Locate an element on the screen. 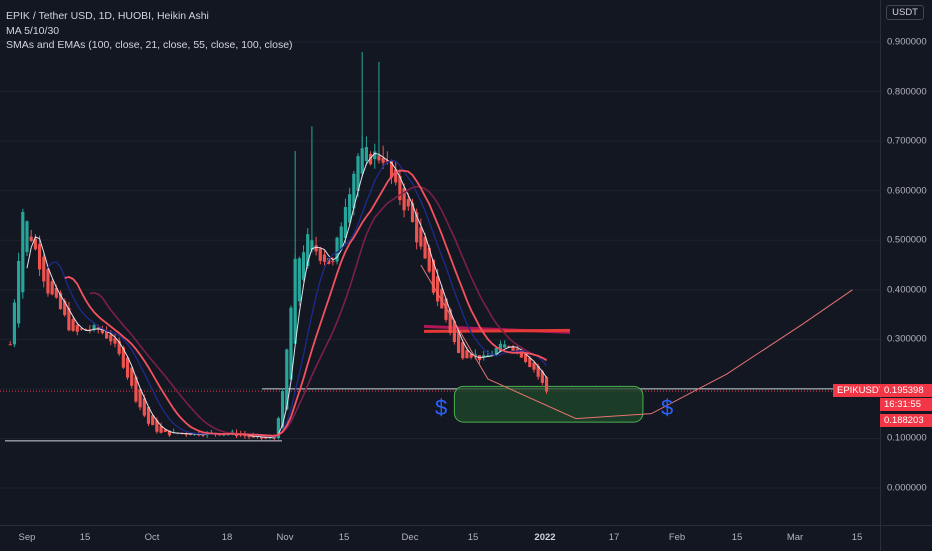 This screenshot has height=551, width=932. time-tick-label: Sep is located at coordinates (27, 537).